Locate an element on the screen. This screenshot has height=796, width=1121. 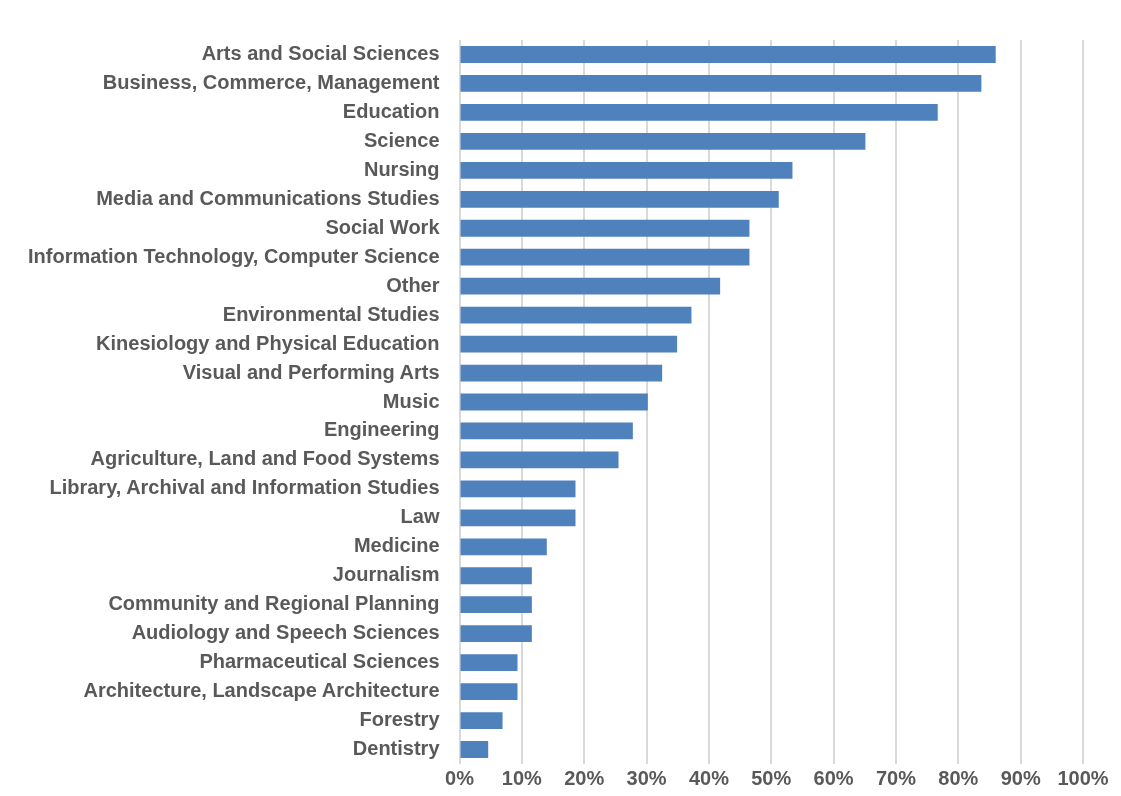
y-tick-label: Pharmaceutical Sciences is located at coordinates (319, 661).